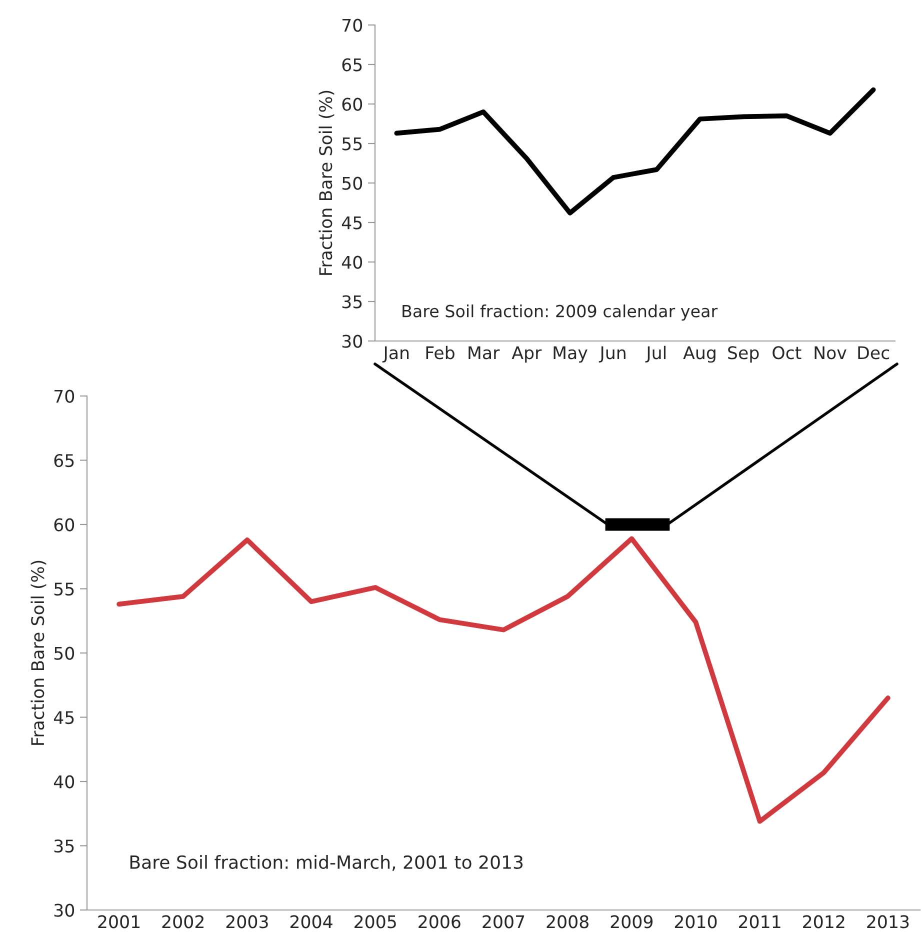  I want to click on x-tick-label: 2009, so click(631, 921).